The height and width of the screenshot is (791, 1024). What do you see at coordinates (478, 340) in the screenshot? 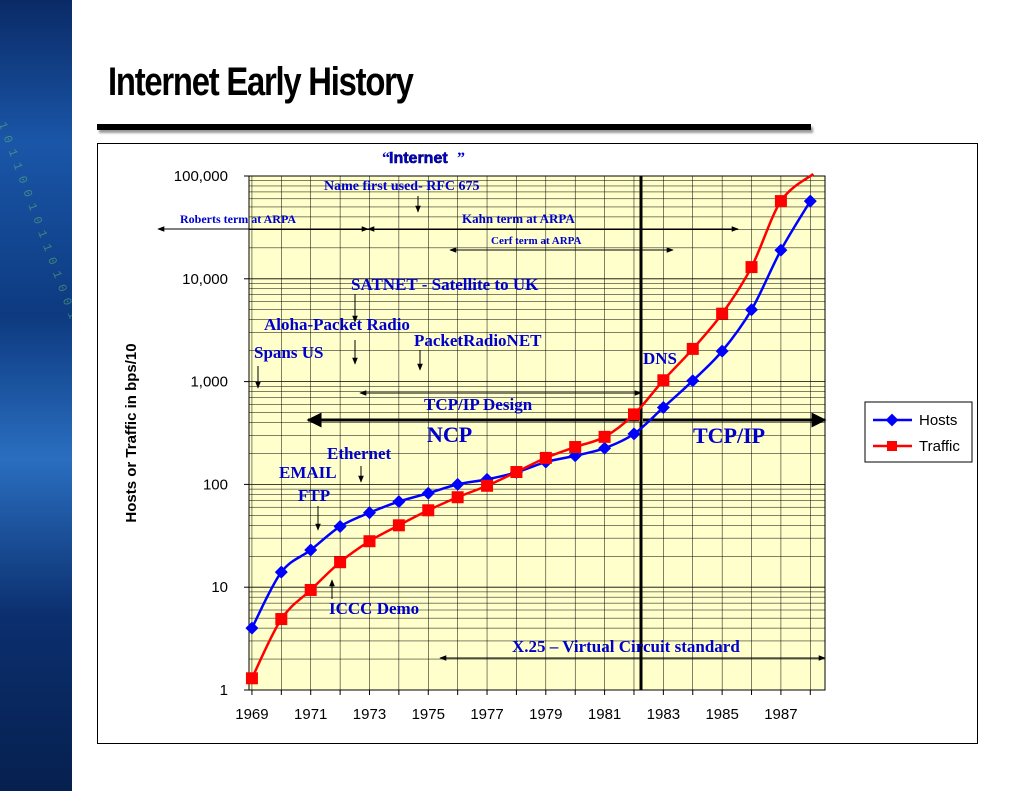
I see `packetradionet-label: PacketRadioNET` at bounding box center [478, 340].